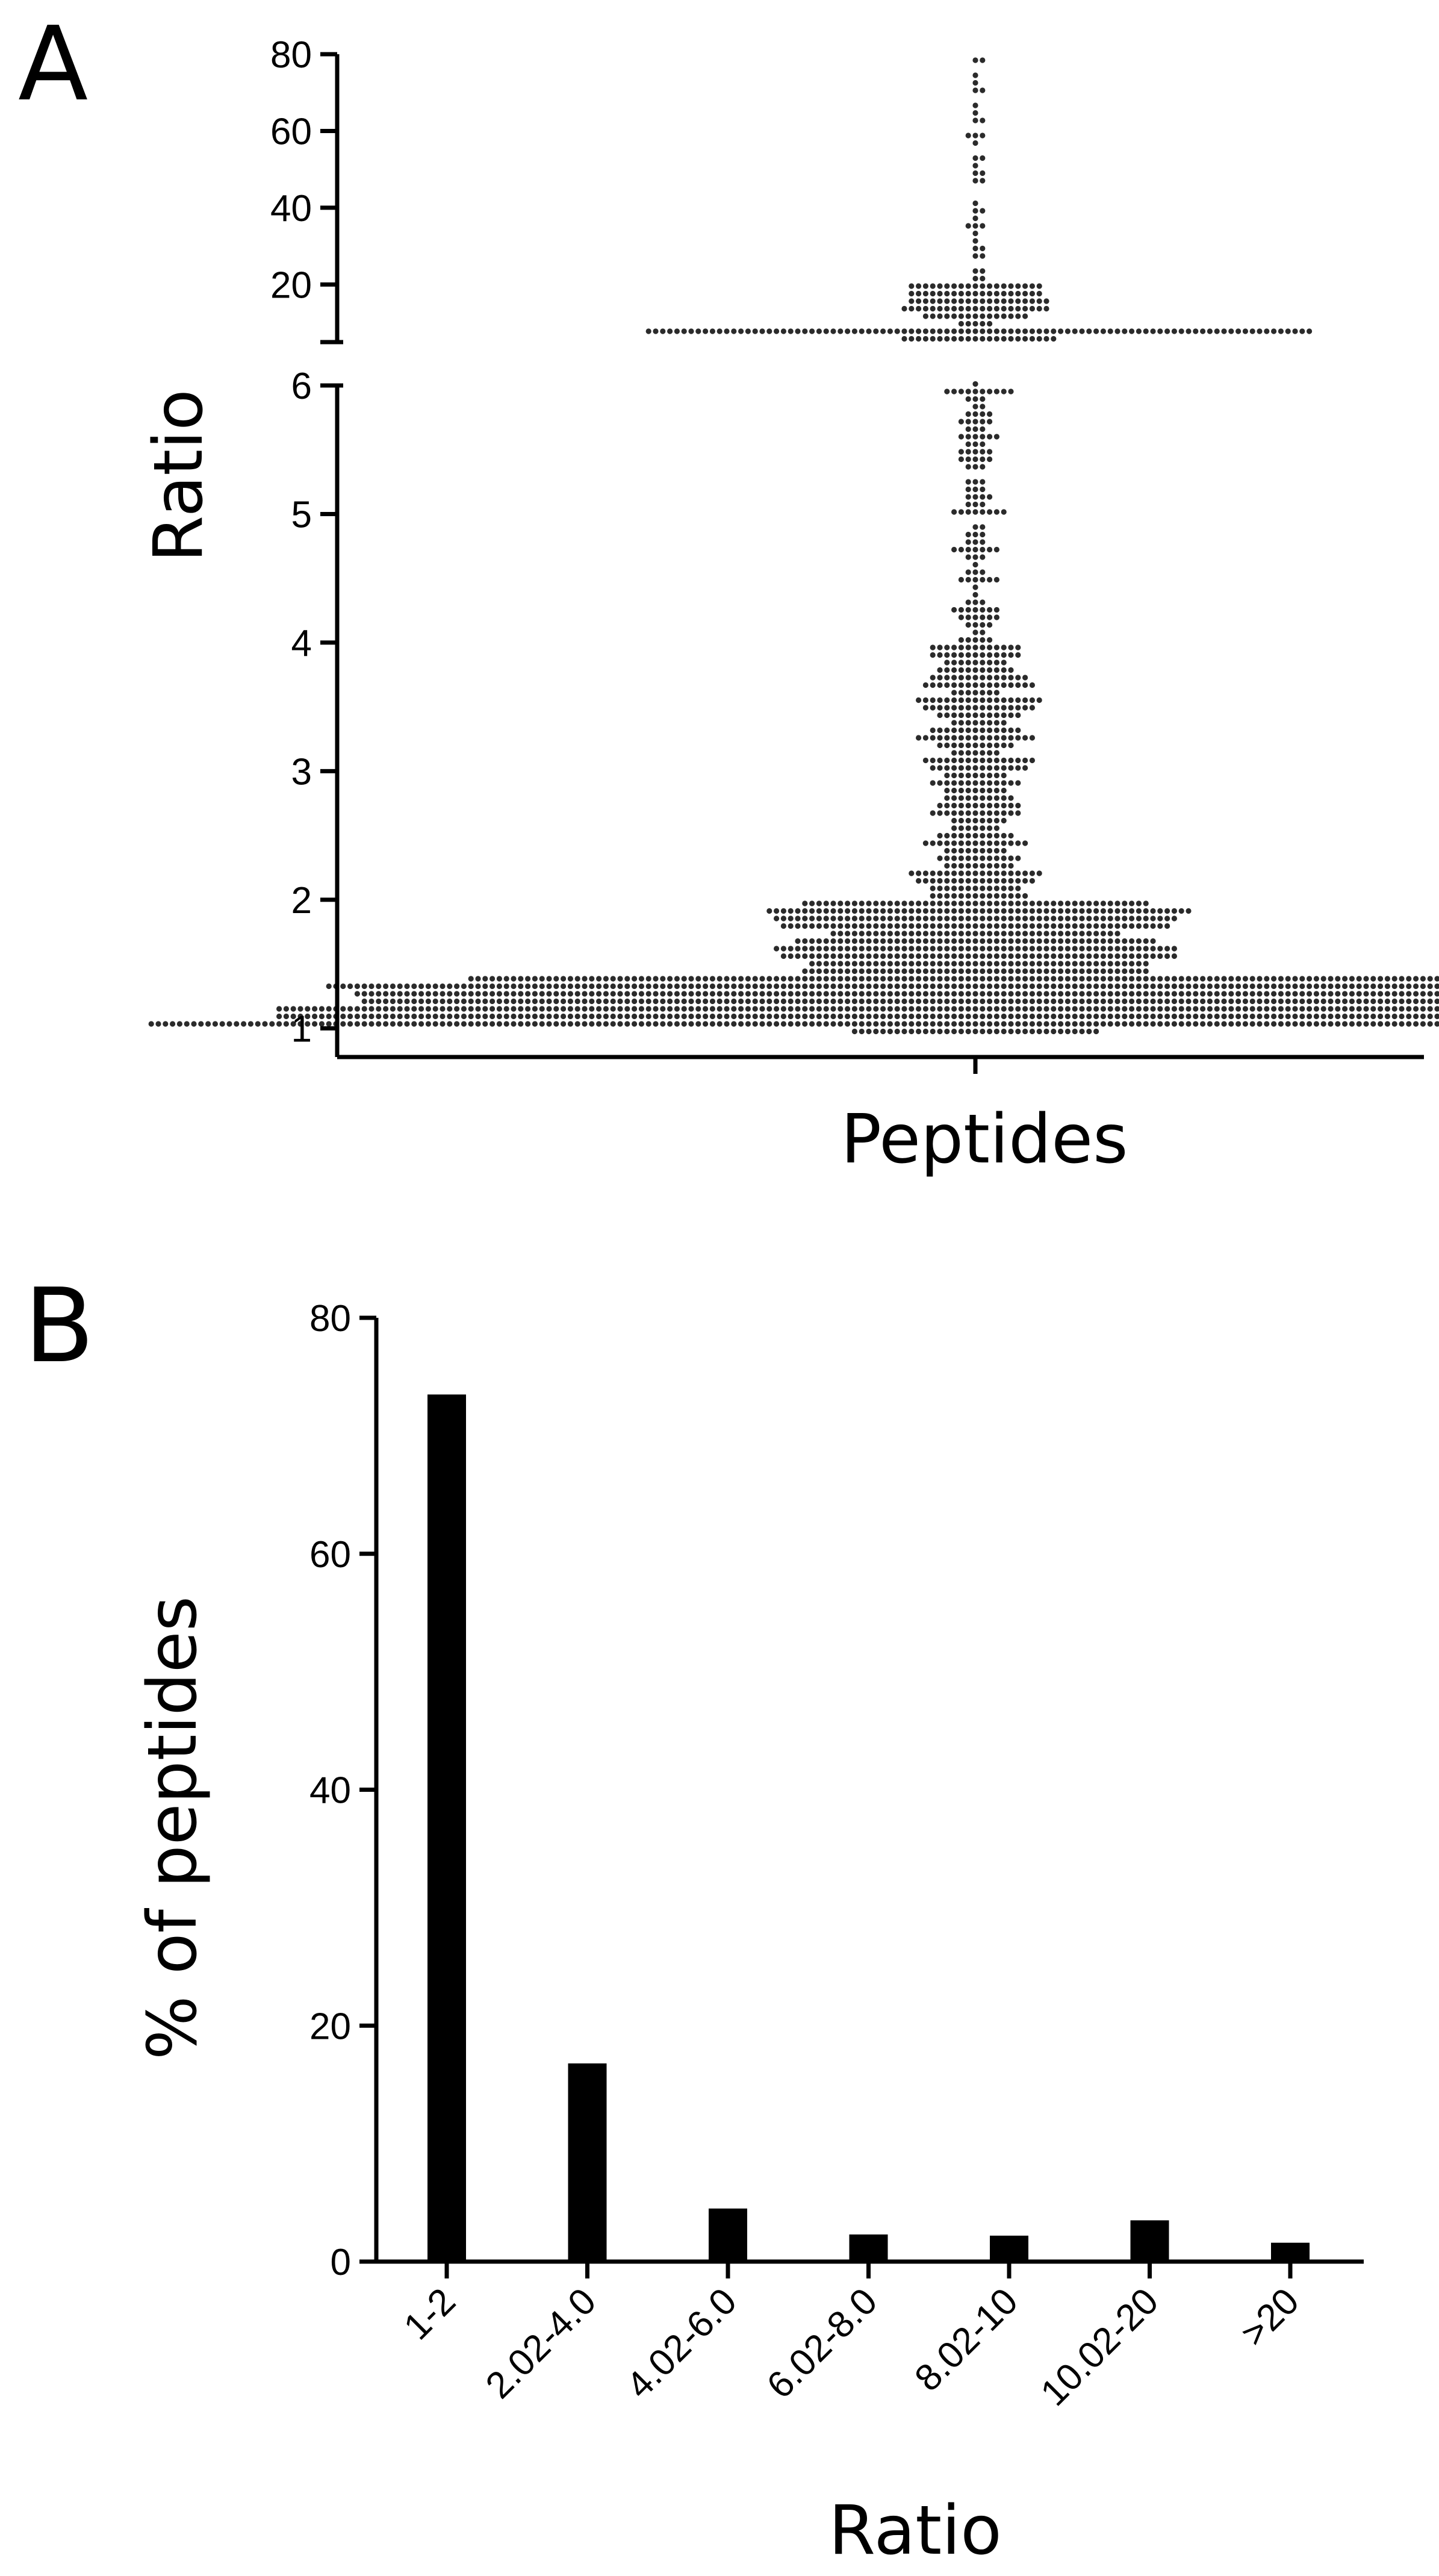 Image resolution: width=1439 pixels, height=2576 pixels. What do you see at coordinates (430, 2314) in the screenshot?
I see `panel-b-x-tick-label: 1-2` at bounding box center [430, 2314].